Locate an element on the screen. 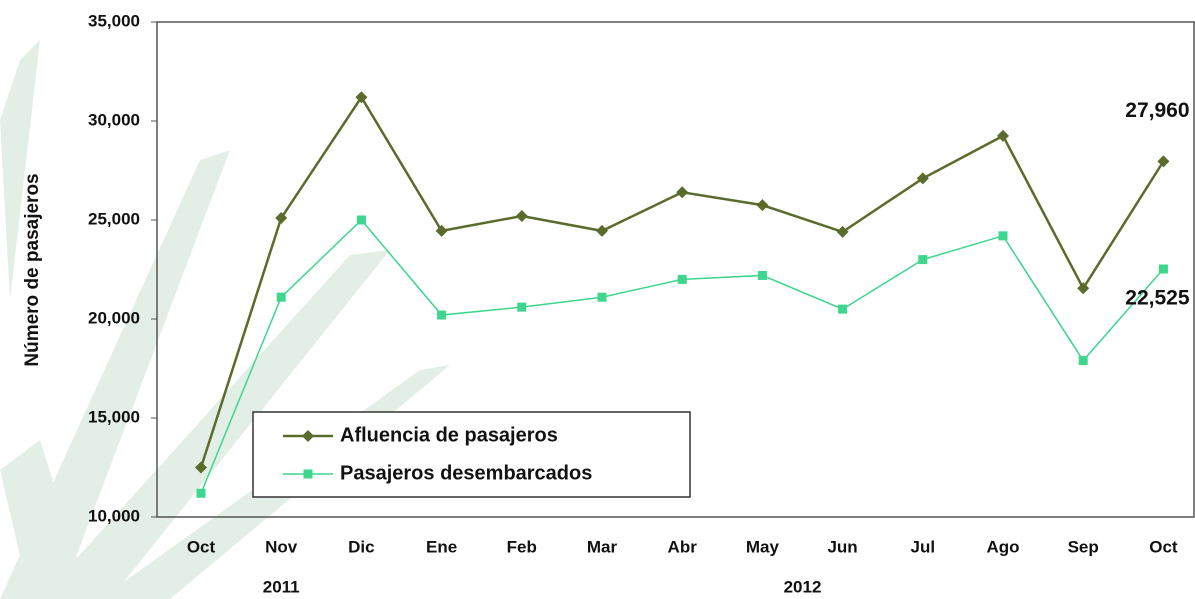 The image size is (1195, 599). y-tick-label: 25,000 is located at coordinates (114, 218).